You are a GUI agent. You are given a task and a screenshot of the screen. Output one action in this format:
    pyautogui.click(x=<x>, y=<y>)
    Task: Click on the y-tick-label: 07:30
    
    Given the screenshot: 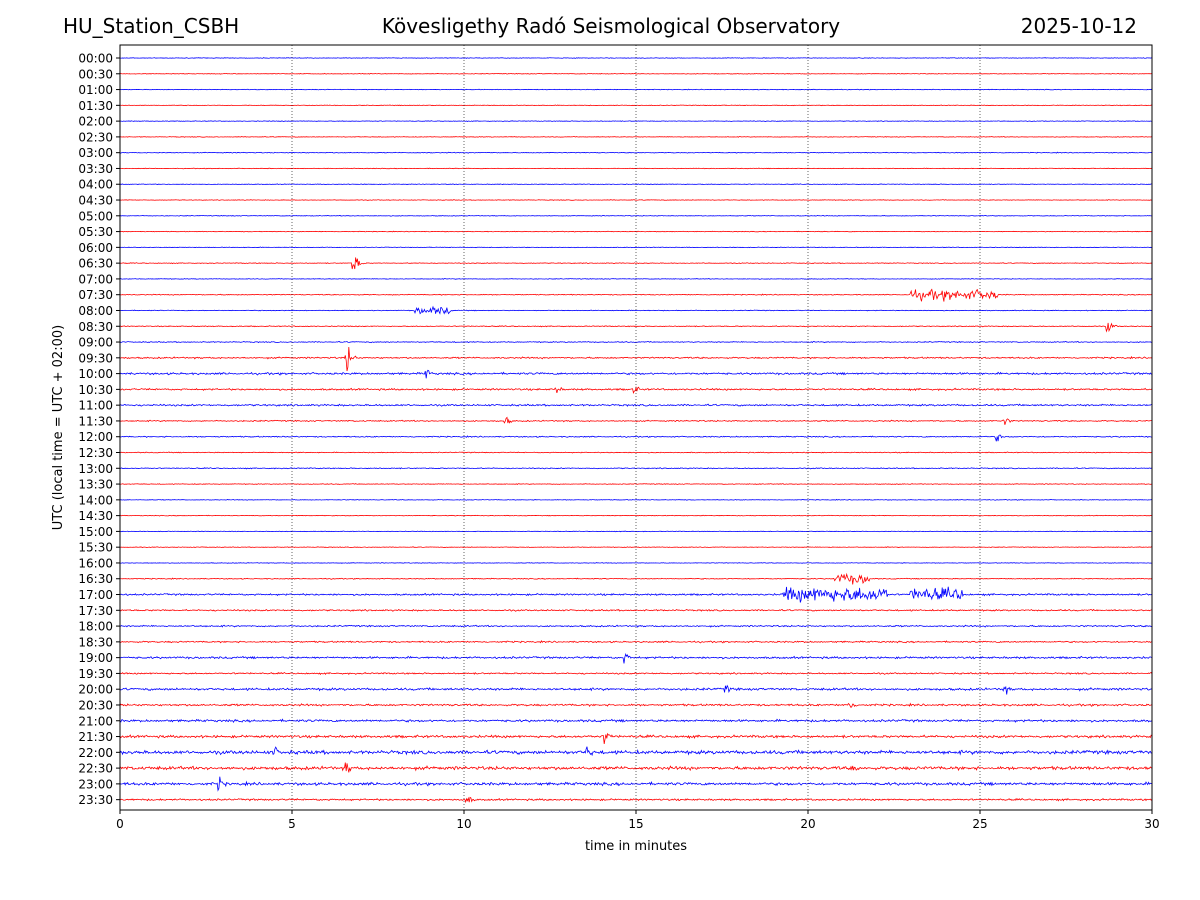 What is the action you would take?
    pyautogui.click(x=95, y=295)
    